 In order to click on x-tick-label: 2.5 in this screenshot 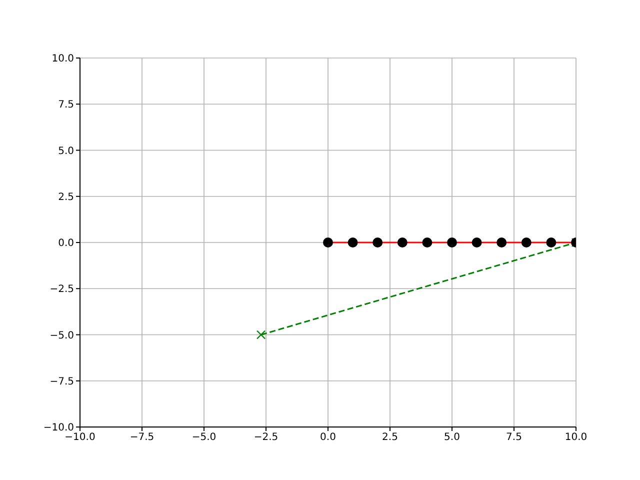, I will do `click(390, 438)`.